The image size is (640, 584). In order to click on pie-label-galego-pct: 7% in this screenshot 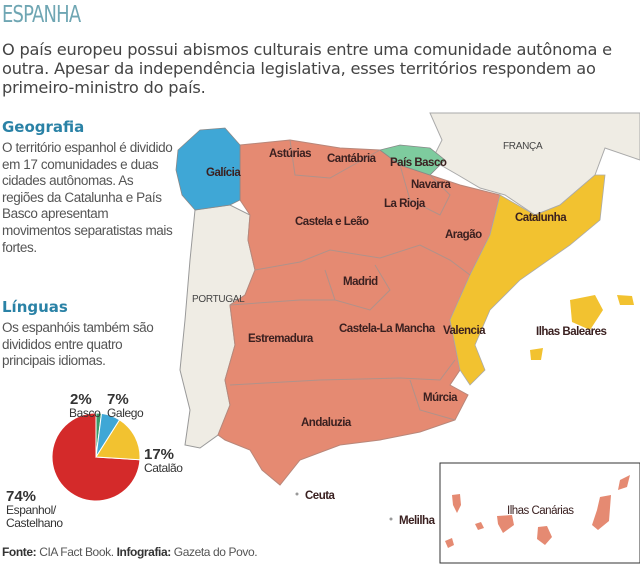, I will do `click(118, 399)`.